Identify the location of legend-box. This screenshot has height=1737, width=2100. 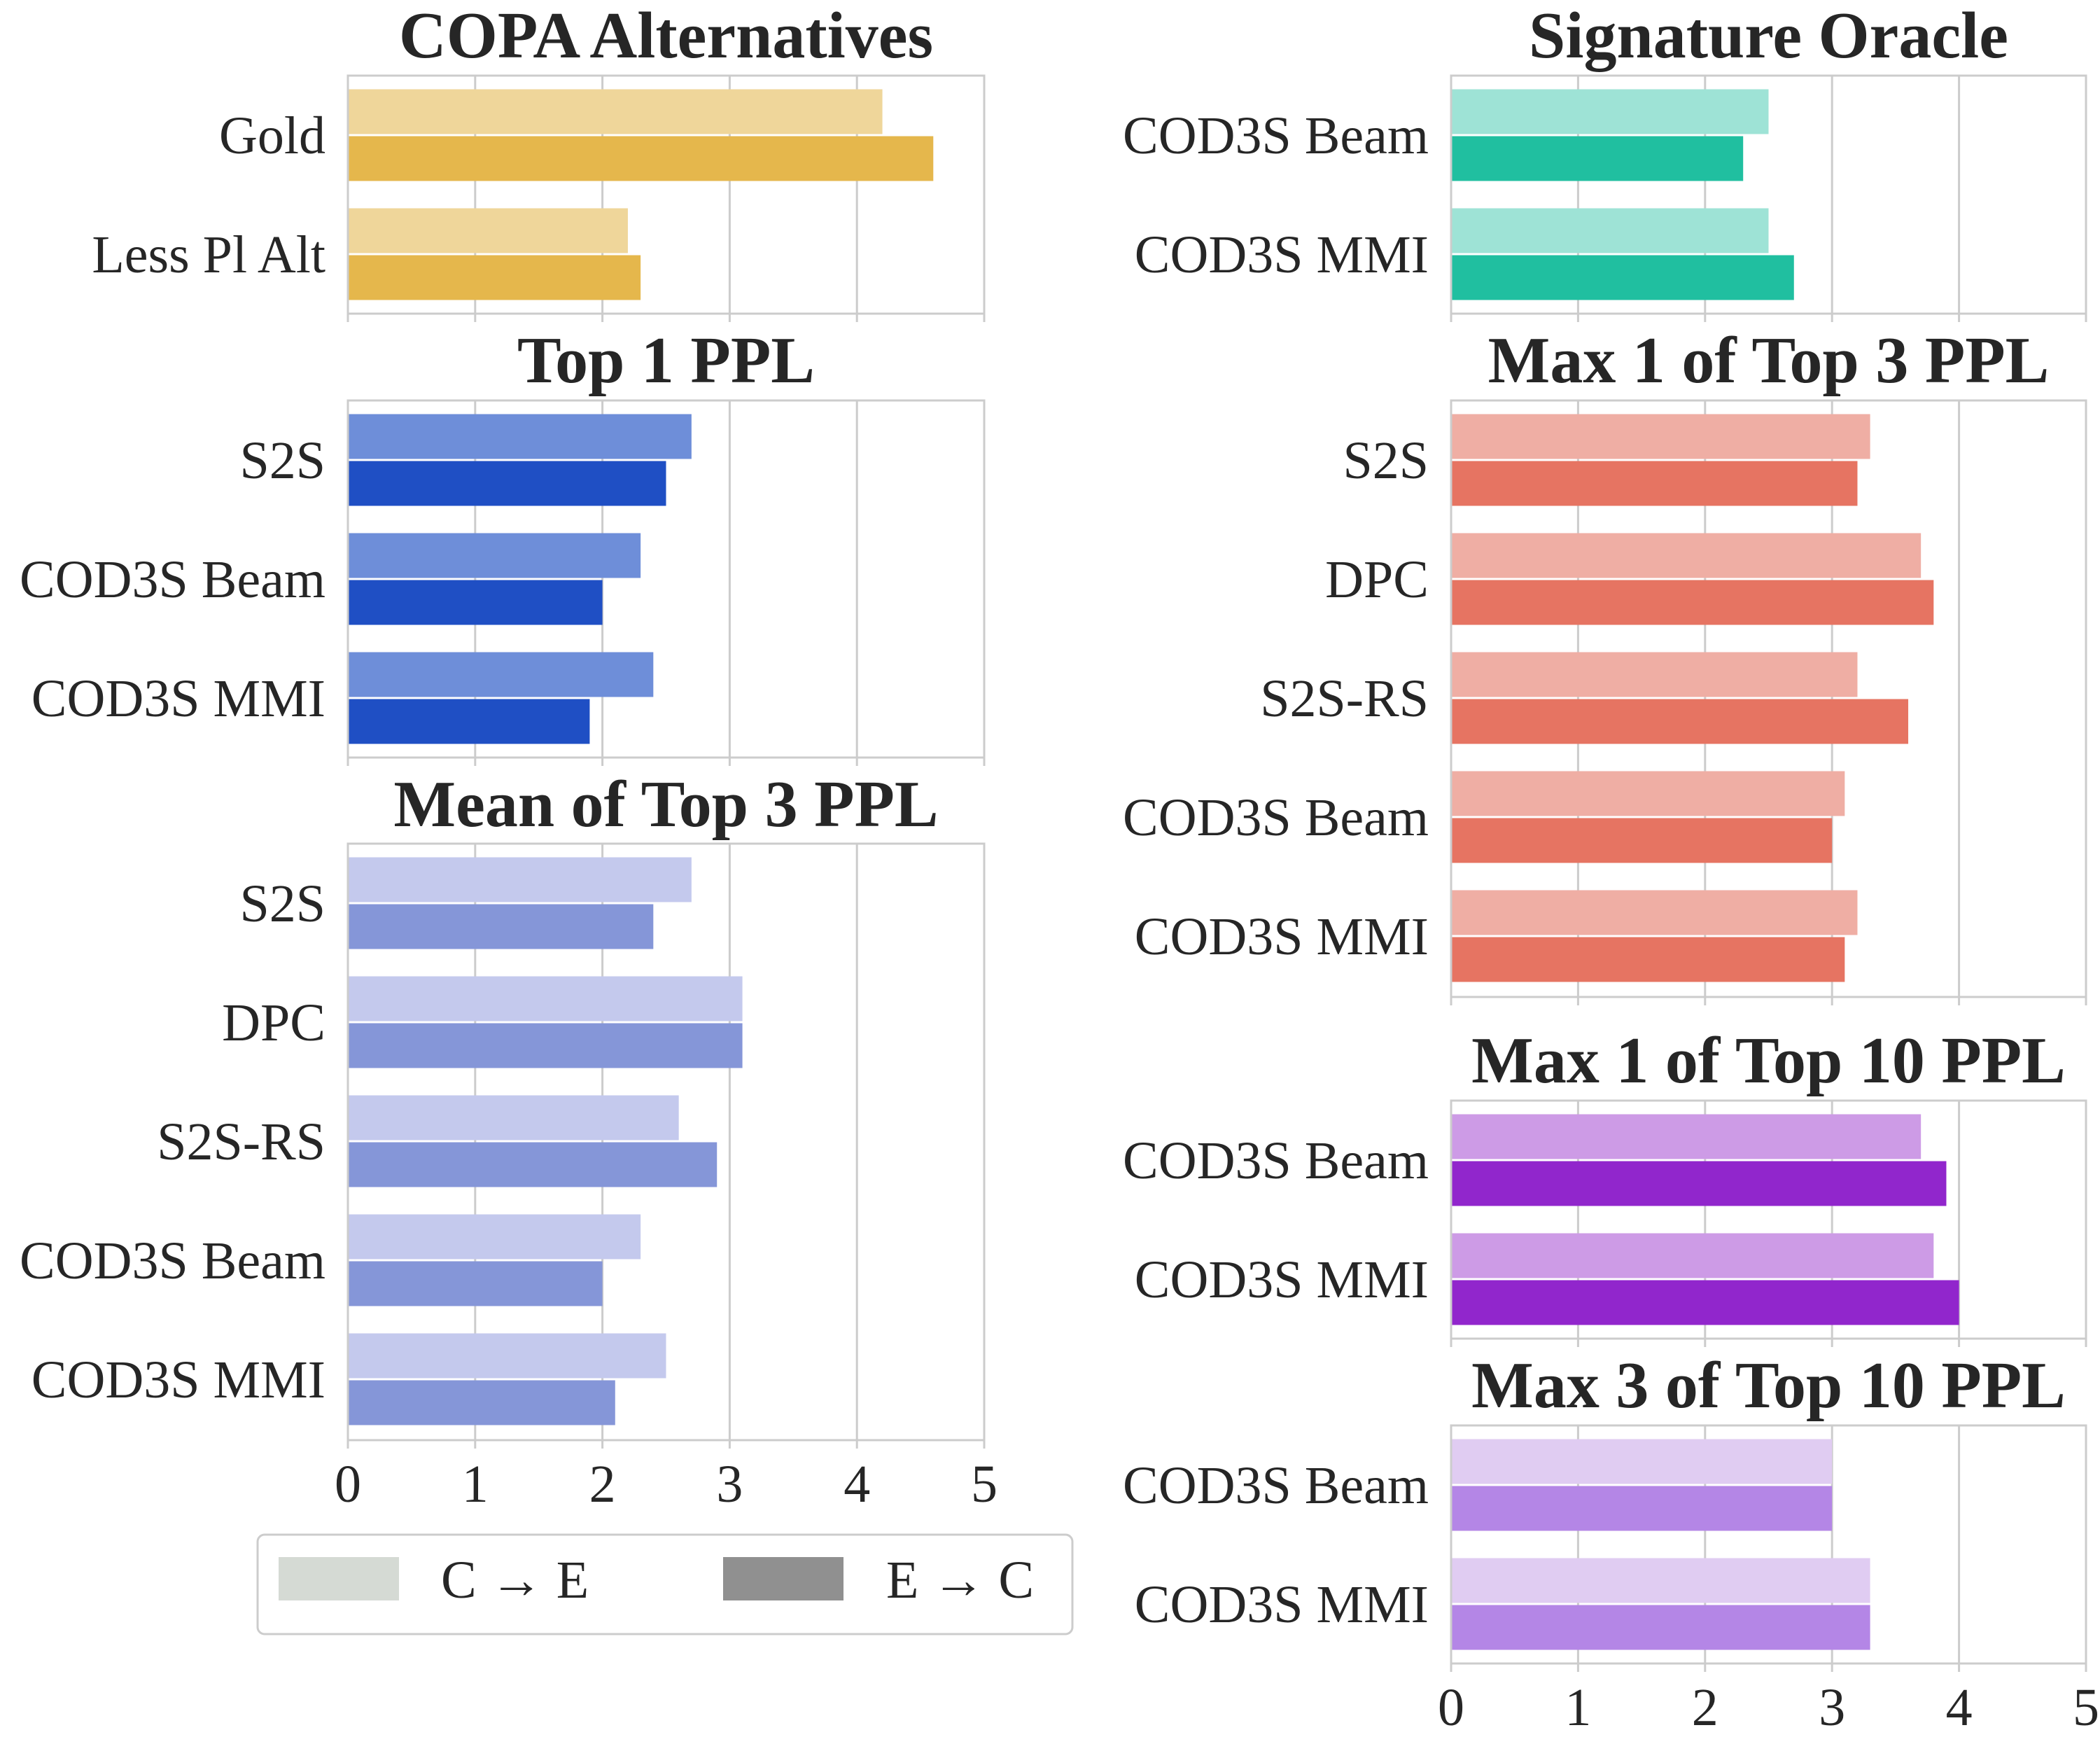
(665, 1584).